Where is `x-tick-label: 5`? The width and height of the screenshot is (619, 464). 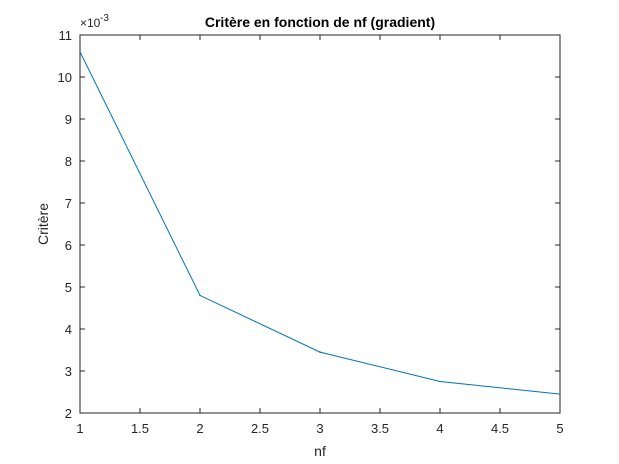
x-tick-label: 5 is located at coordinates (559, 428).